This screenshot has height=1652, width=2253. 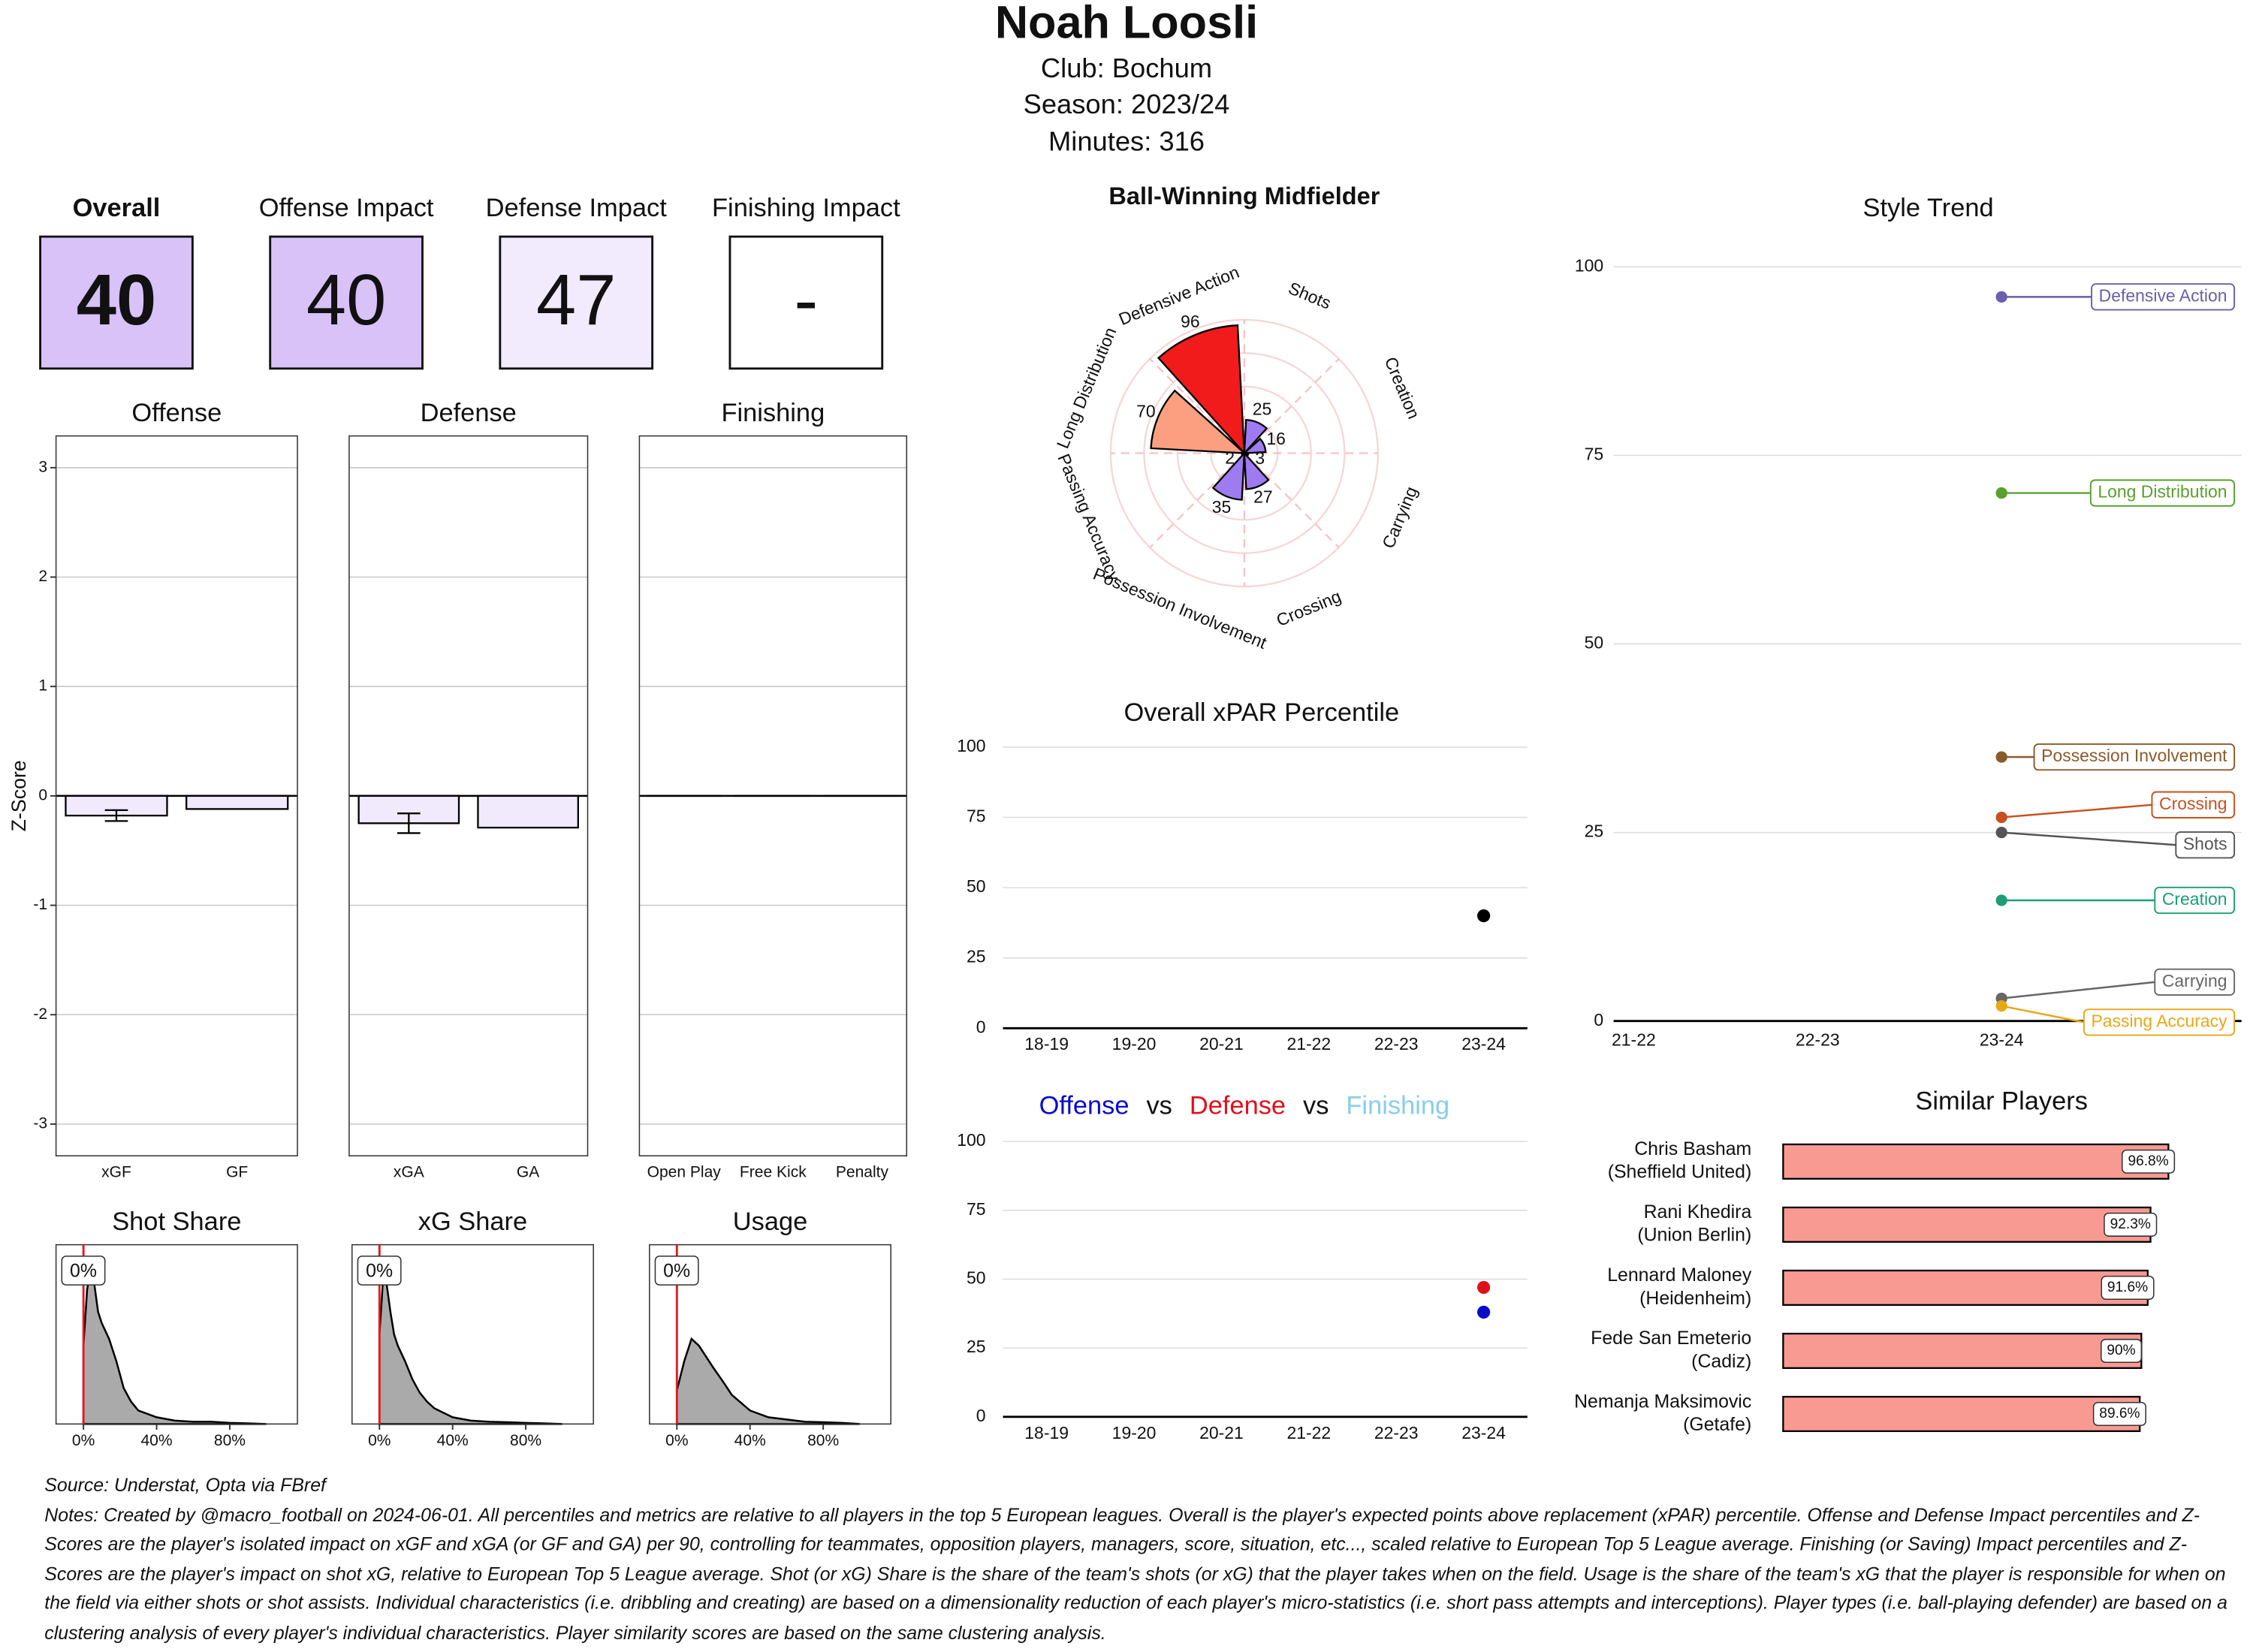 I want to click on value-label: 96.8%, so click(x=2148, y=1161).